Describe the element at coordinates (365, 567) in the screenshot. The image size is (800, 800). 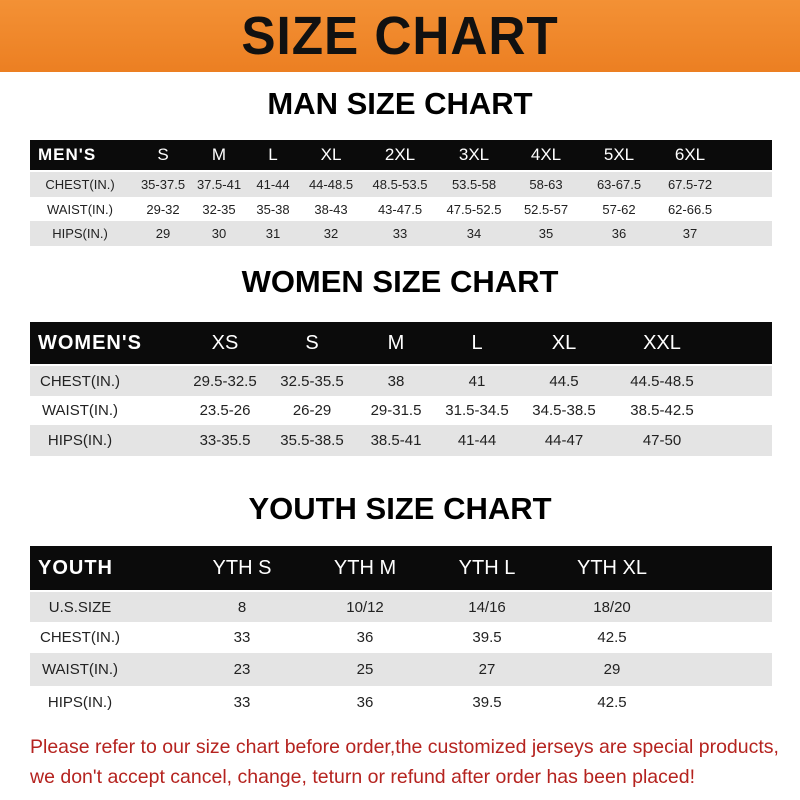
I see `size-header: YTH M` at that location.